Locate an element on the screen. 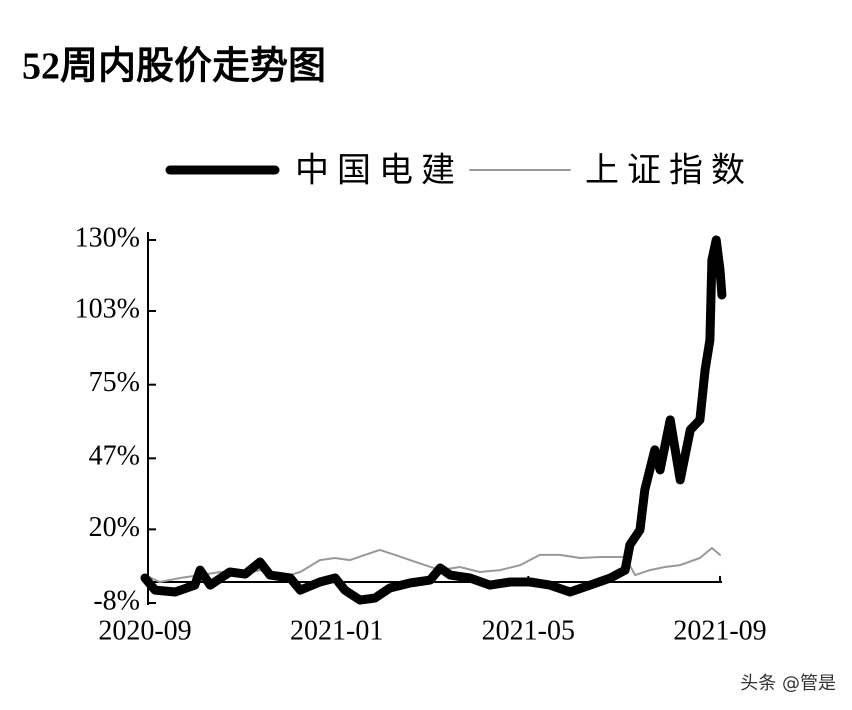  x-tick-label: 2021-05 is located at coordinates (528, 630).